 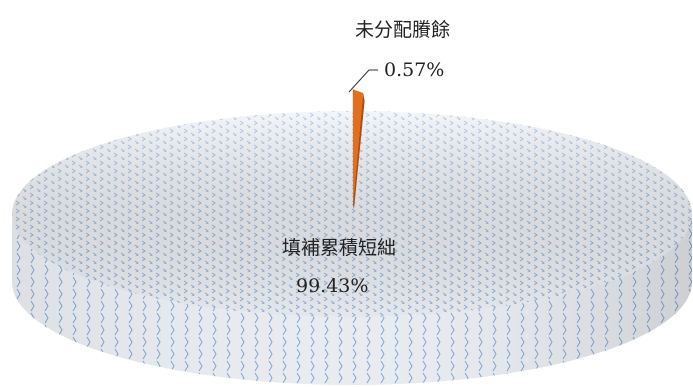 What do you see at coordinates (402, 30) in the screenshot?
I see `label-category-small: 未分配賸餘` at bounding box center [402, 30].